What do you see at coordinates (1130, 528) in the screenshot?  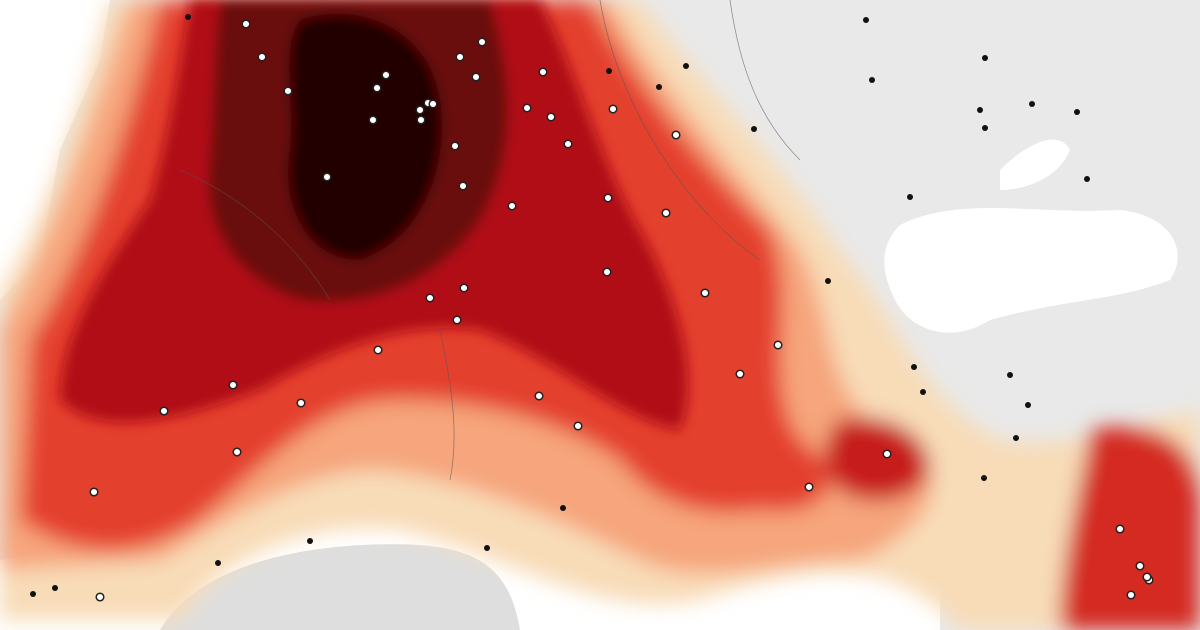 I see `heat-high-east` at bounding box center [1130, 528].